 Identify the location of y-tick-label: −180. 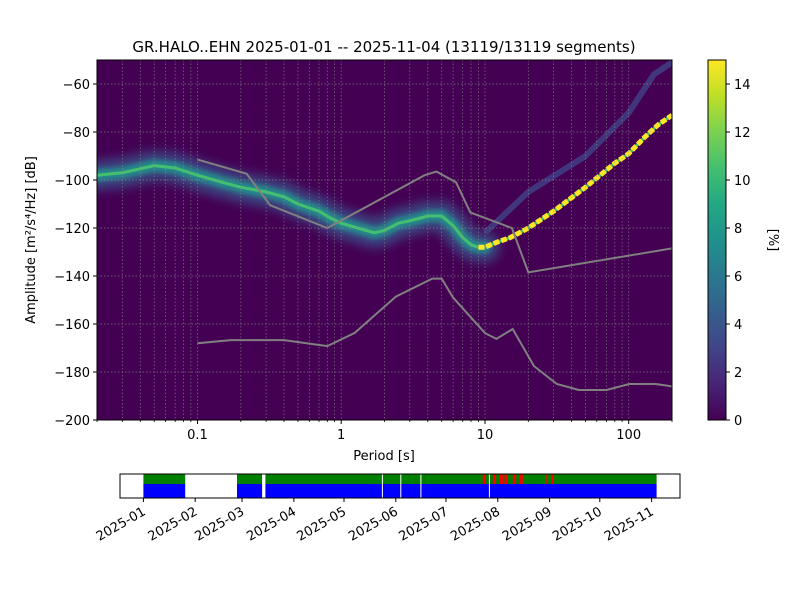
(72, 373).